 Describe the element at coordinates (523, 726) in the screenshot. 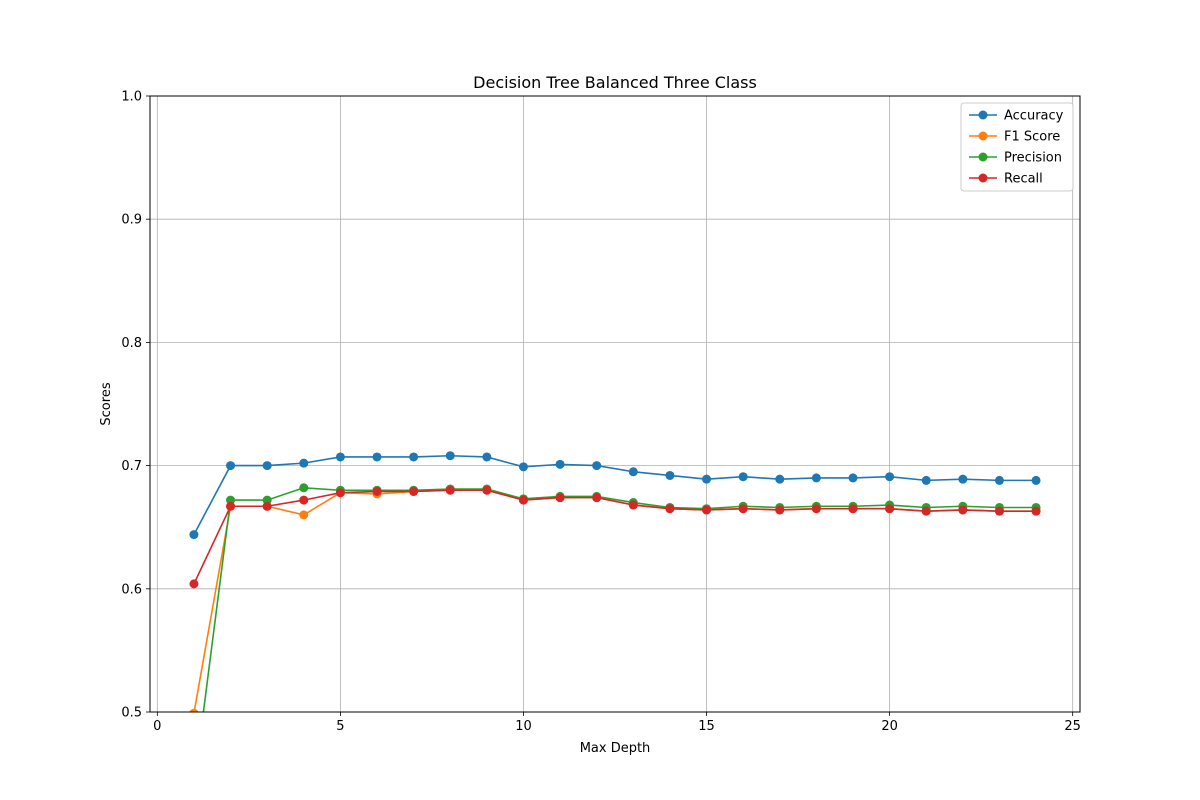

I see `x-tick-label: 10` at that location.